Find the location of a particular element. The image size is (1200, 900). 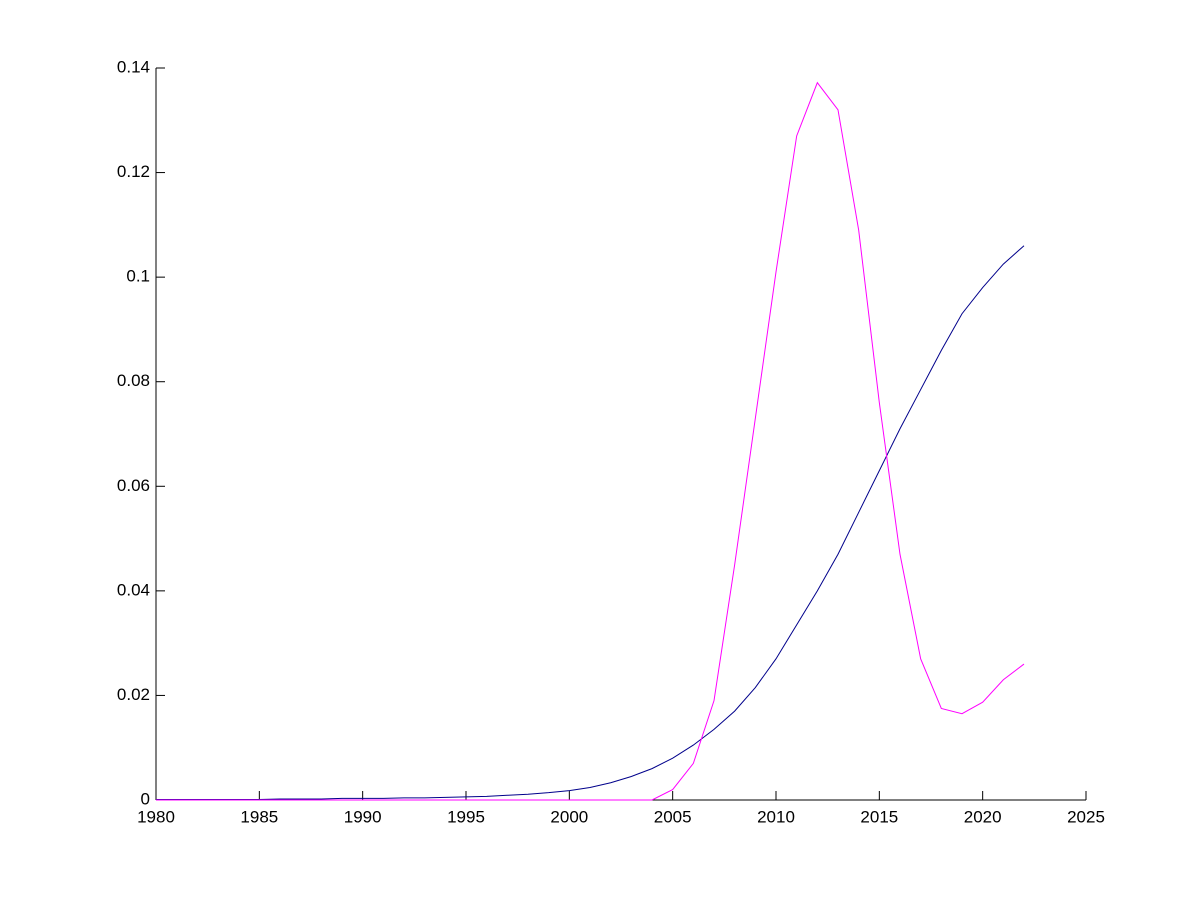

y-tick-label: 0.06 is located at coordinates (133, 485).